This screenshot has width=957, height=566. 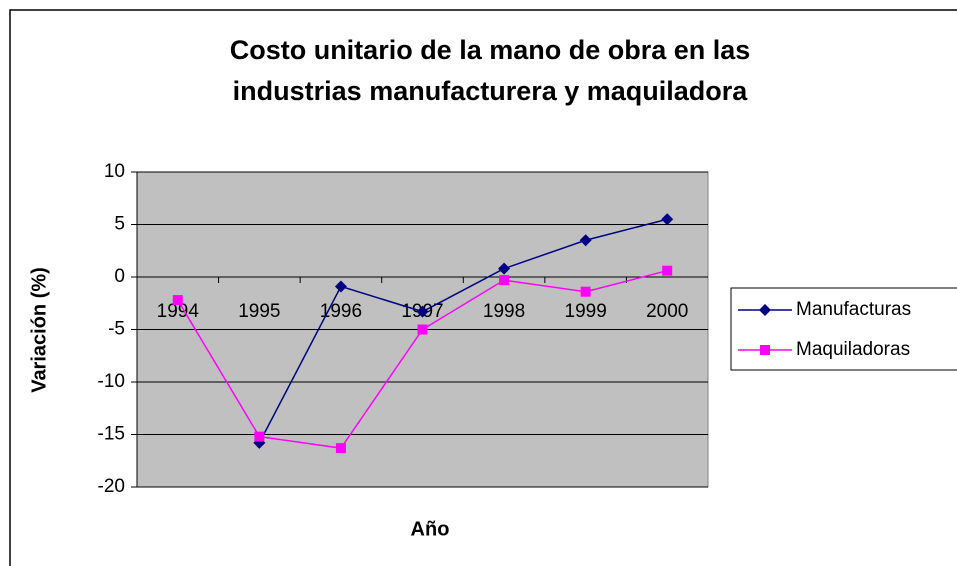 I want to click on x-tick-label: 1996, so click(x=341, y=311).